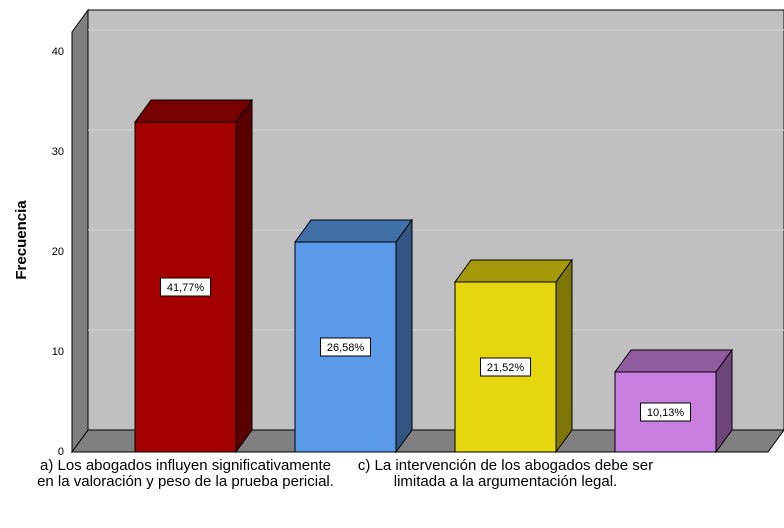 The image size is (784, 528). I want to click on y-axis-label: Frecuencia, so click(21, 240).